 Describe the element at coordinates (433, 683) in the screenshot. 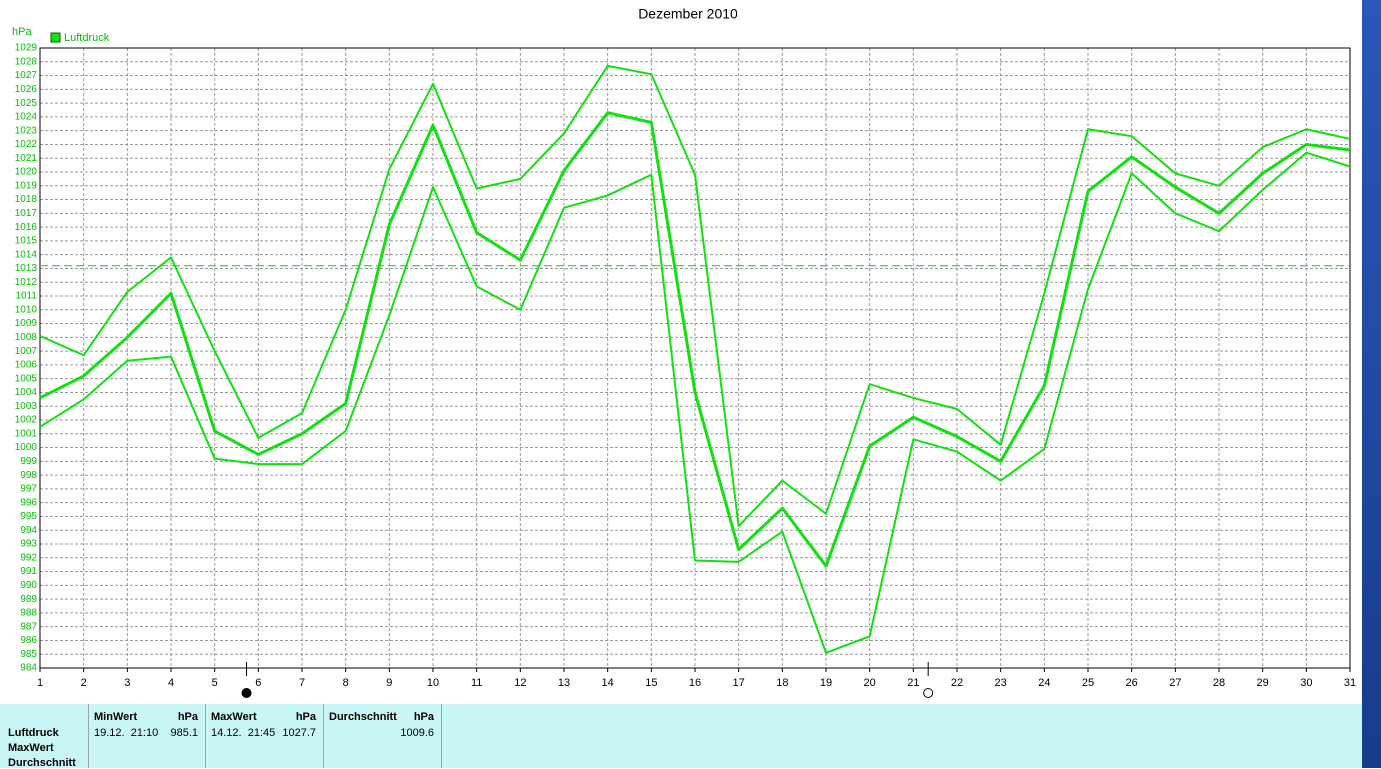

I see `x-tick-label: 10` at that location.